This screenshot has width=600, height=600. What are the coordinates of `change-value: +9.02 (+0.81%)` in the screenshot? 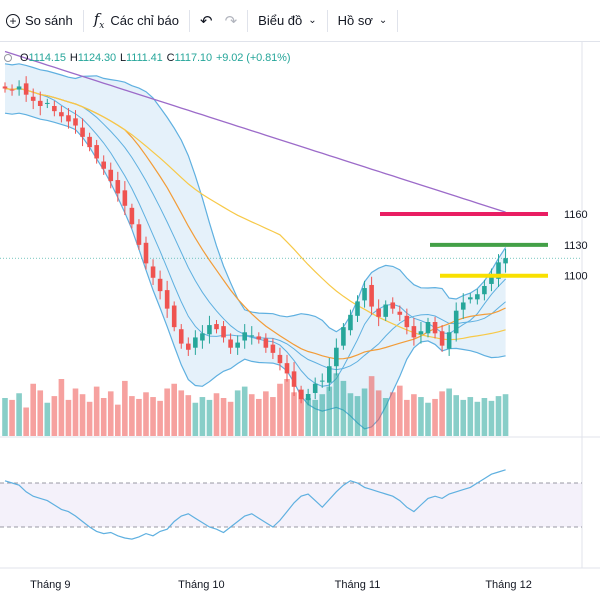 It's located at (253, 58).